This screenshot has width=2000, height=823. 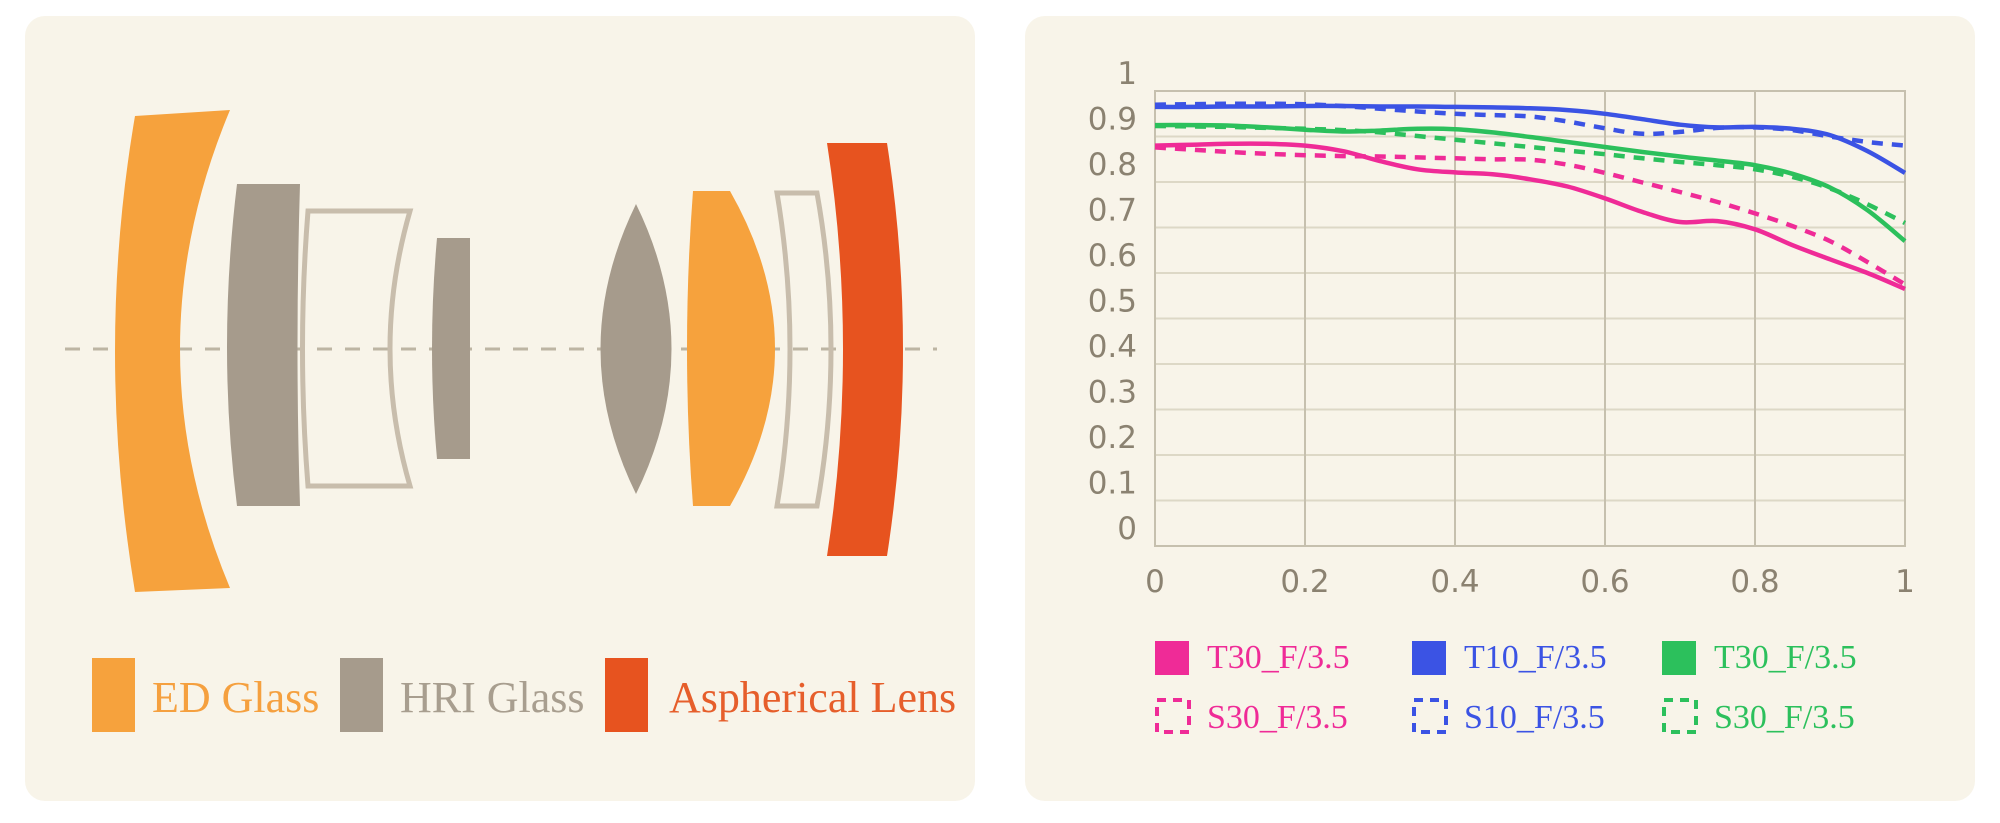 What do you see at coordinates (626, 695) in the screenshot?
I see `aspherical-lens-swatch` at bounding box center [626, 695].